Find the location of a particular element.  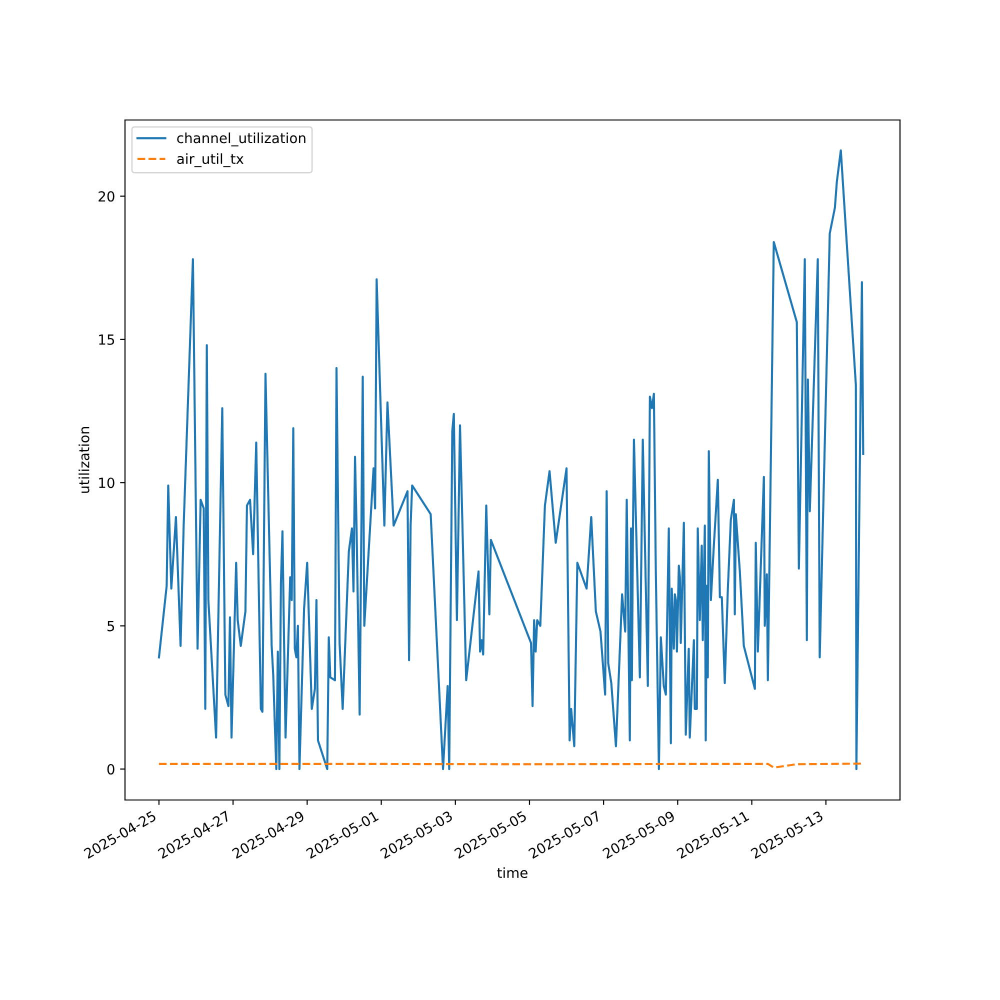

legend-label: air_util_tx is located at coordinates (210, 160).